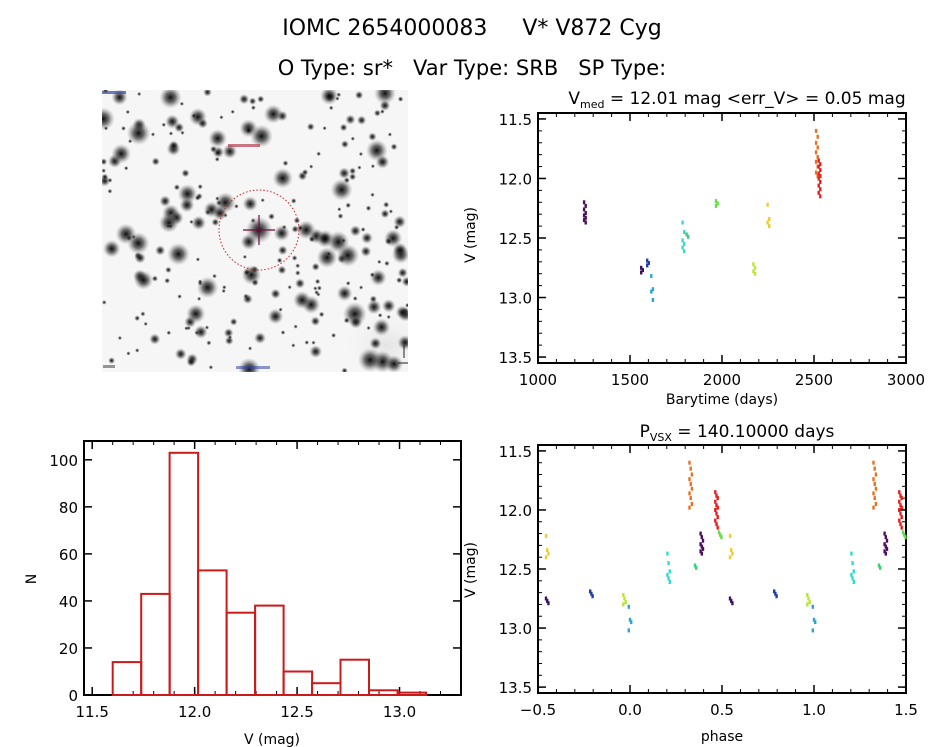  Describe the element at coordinates (722, 400) in the screenshot. I see `lightcurve-xlabel: Barytime (days)` at that location.